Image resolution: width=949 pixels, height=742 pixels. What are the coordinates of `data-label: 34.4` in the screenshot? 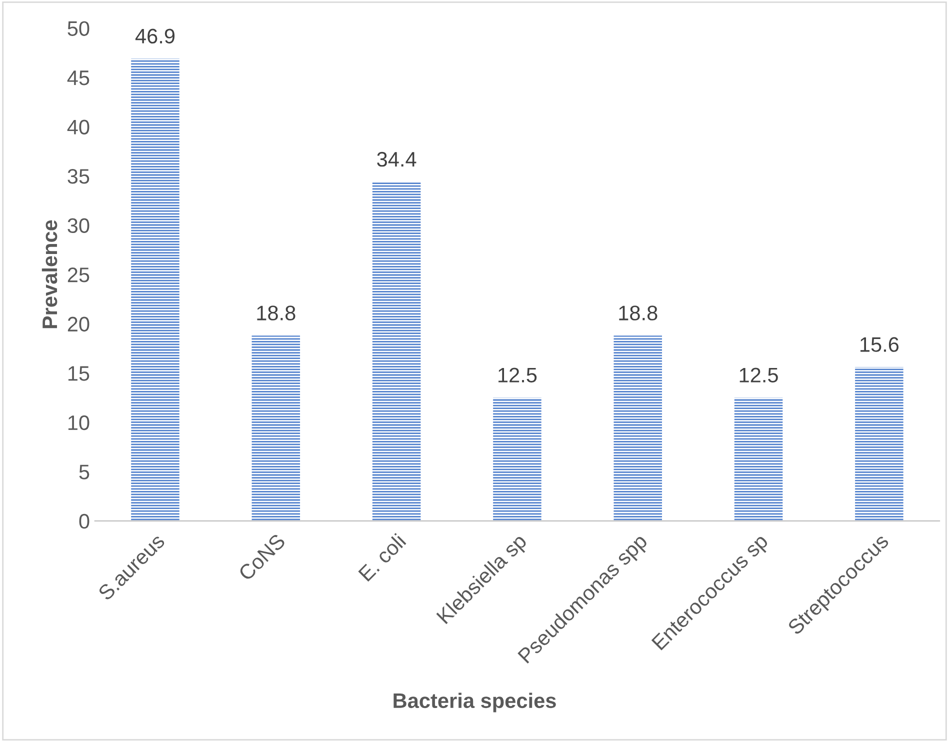 It's located at (396, 159).